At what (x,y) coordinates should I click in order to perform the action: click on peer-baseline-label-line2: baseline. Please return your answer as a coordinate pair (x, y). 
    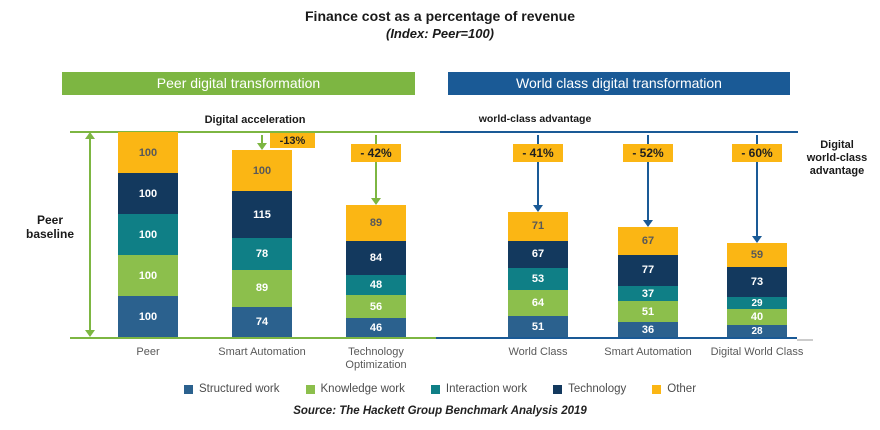
    Looking at the image, I should click on (50, 234).